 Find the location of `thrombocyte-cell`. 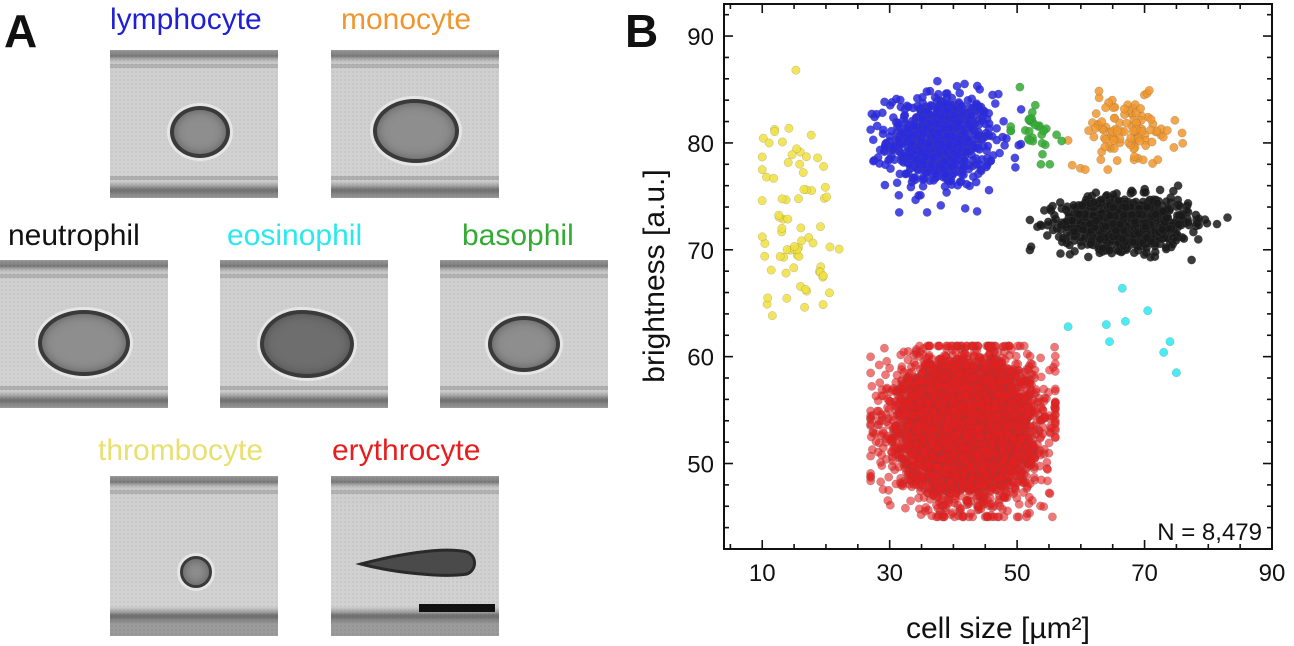

thrombocyte-cell is located at coordinates (196, 572).